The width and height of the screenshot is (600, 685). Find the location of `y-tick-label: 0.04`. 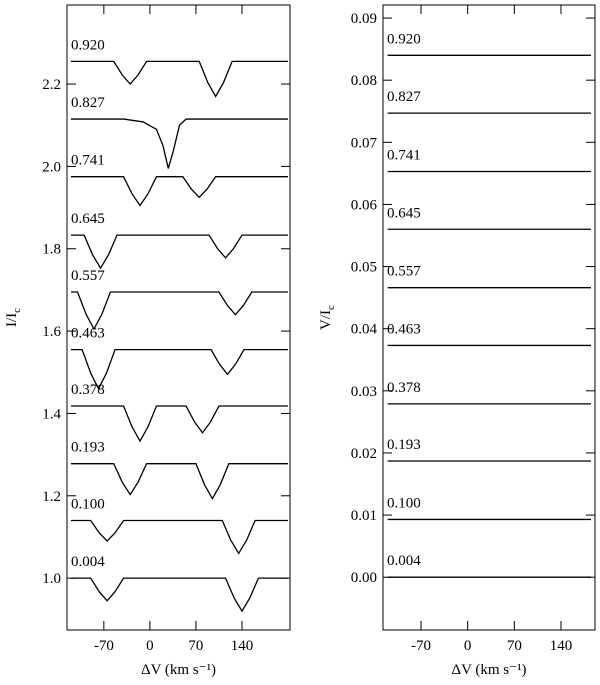

y-tick-label: 0.04 is located at coordinates (364, 330).